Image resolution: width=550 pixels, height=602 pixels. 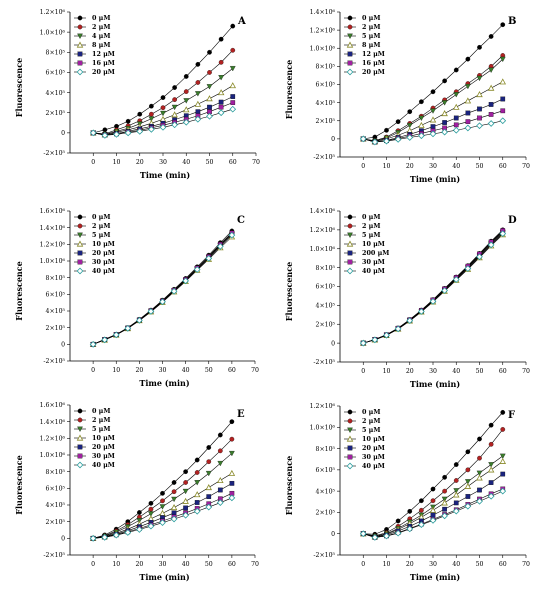 What do you see at coordinates (324, 555) in the screenshot?
I see `y-tick-label: -2×10⁵` at bounding box center [324, 555].